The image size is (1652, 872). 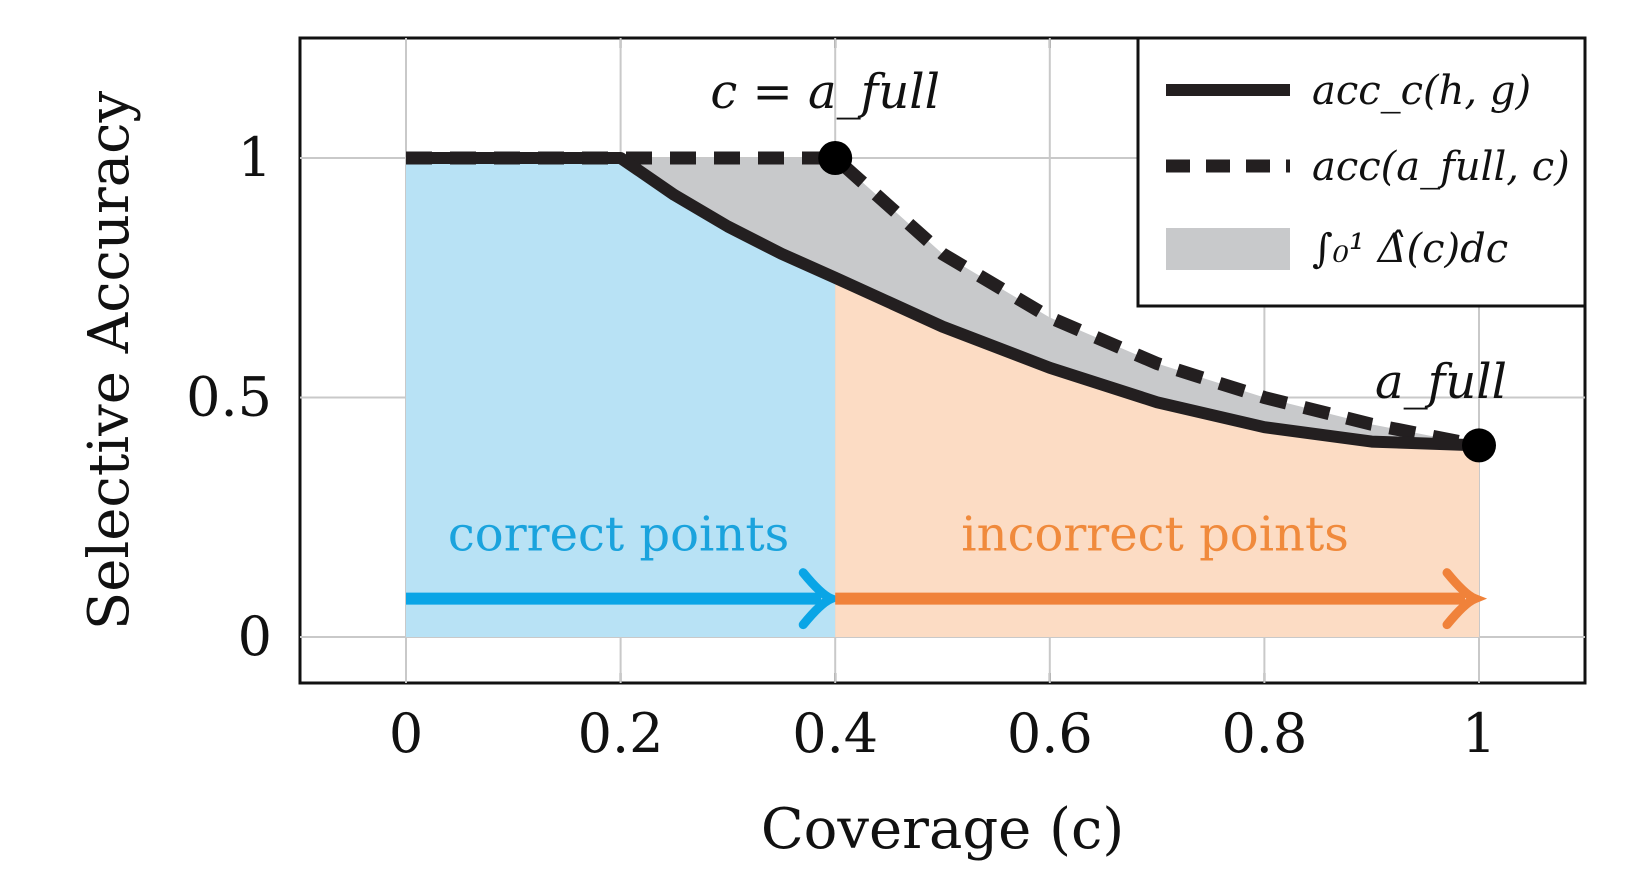 What do you see at coordinates (1410, 249) in the screenshot?
I see `legend-label-2: ∫₀¹ Δ̂(c)dc` at bounding box center [1410, 249].